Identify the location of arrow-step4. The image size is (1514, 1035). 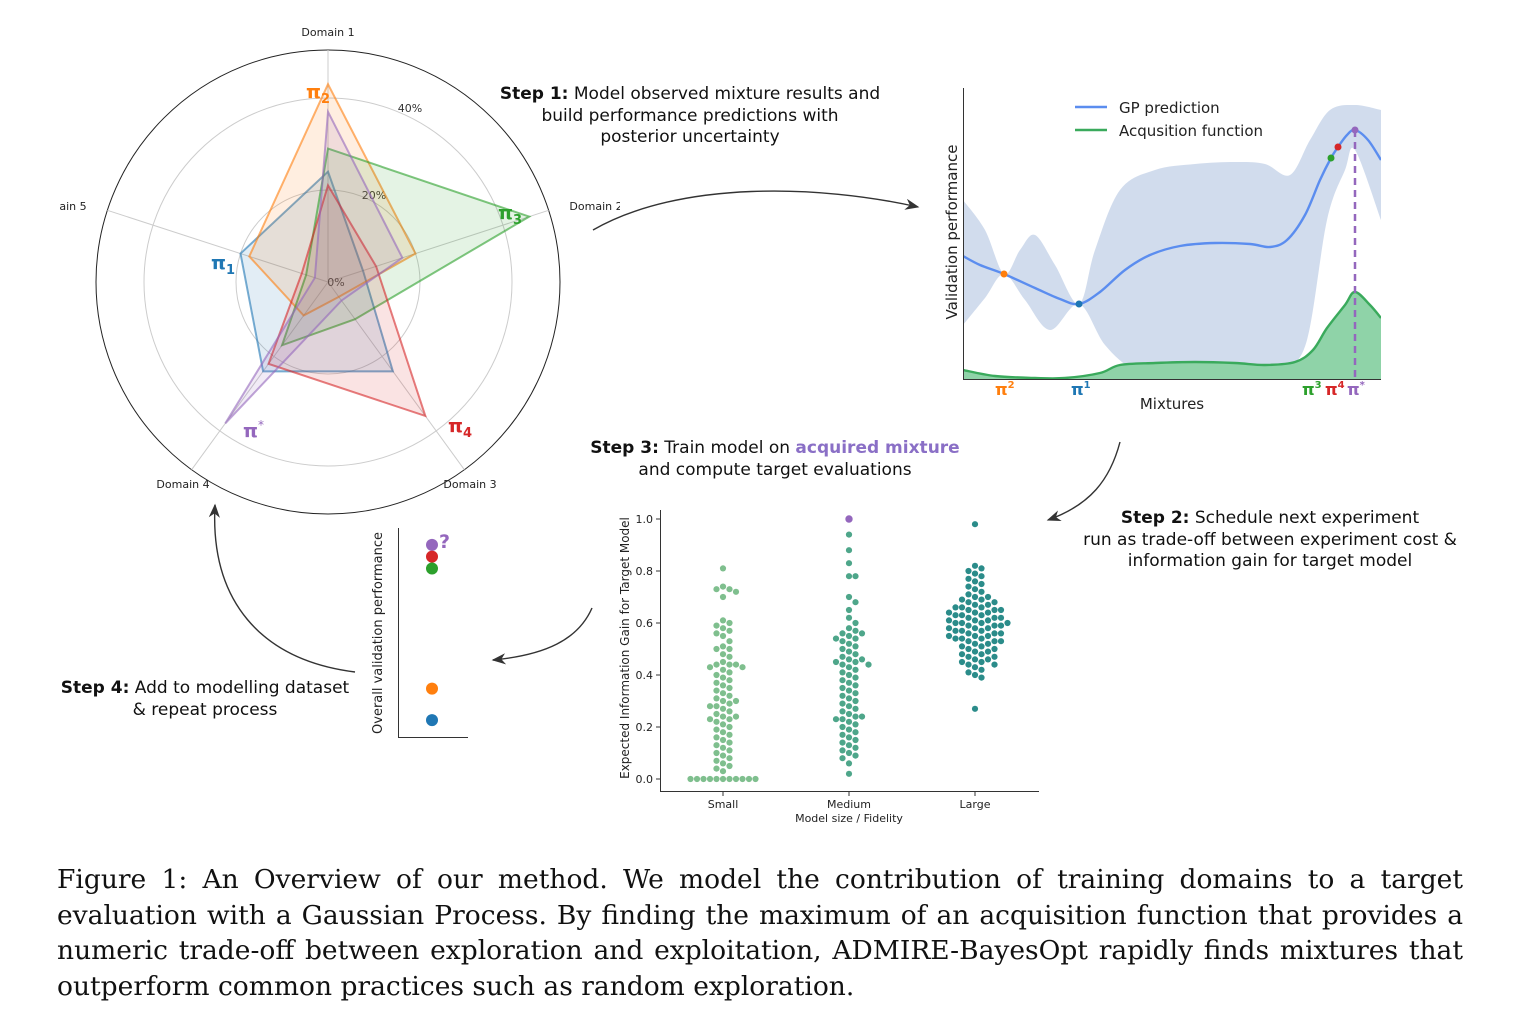
(282, 588).